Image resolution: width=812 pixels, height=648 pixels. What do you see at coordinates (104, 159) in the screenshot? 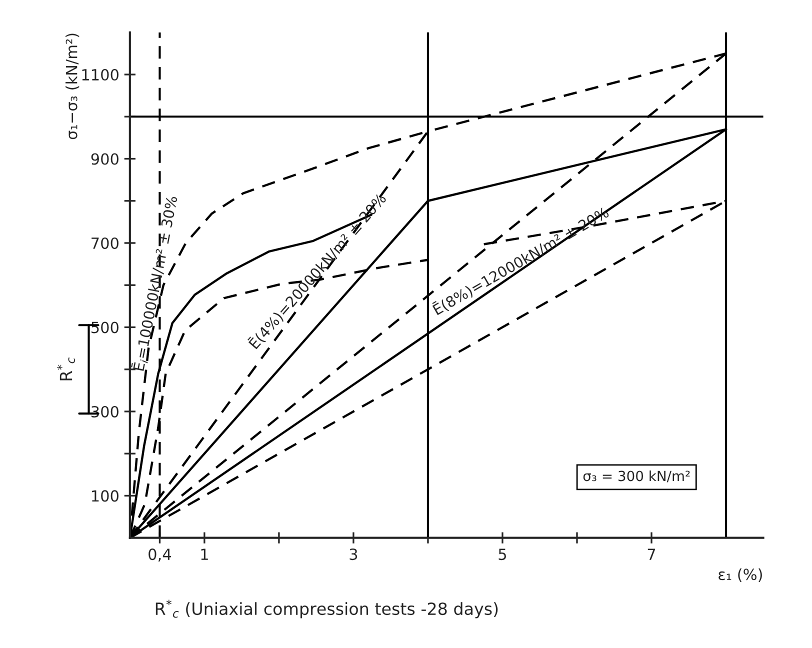
I see `y-tick-label: 900` at bounding box center [104, 159].